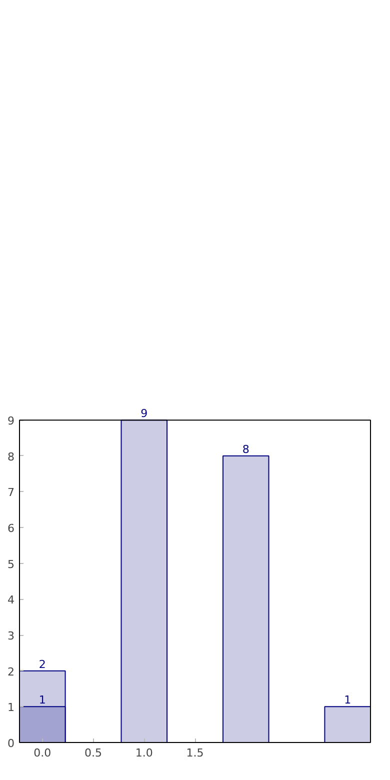 The height and width of the screenshot is (780, 390). Describe the element at coordinates (11, 671) in the screenshot. I see `y-tick-label: 2` at that location.